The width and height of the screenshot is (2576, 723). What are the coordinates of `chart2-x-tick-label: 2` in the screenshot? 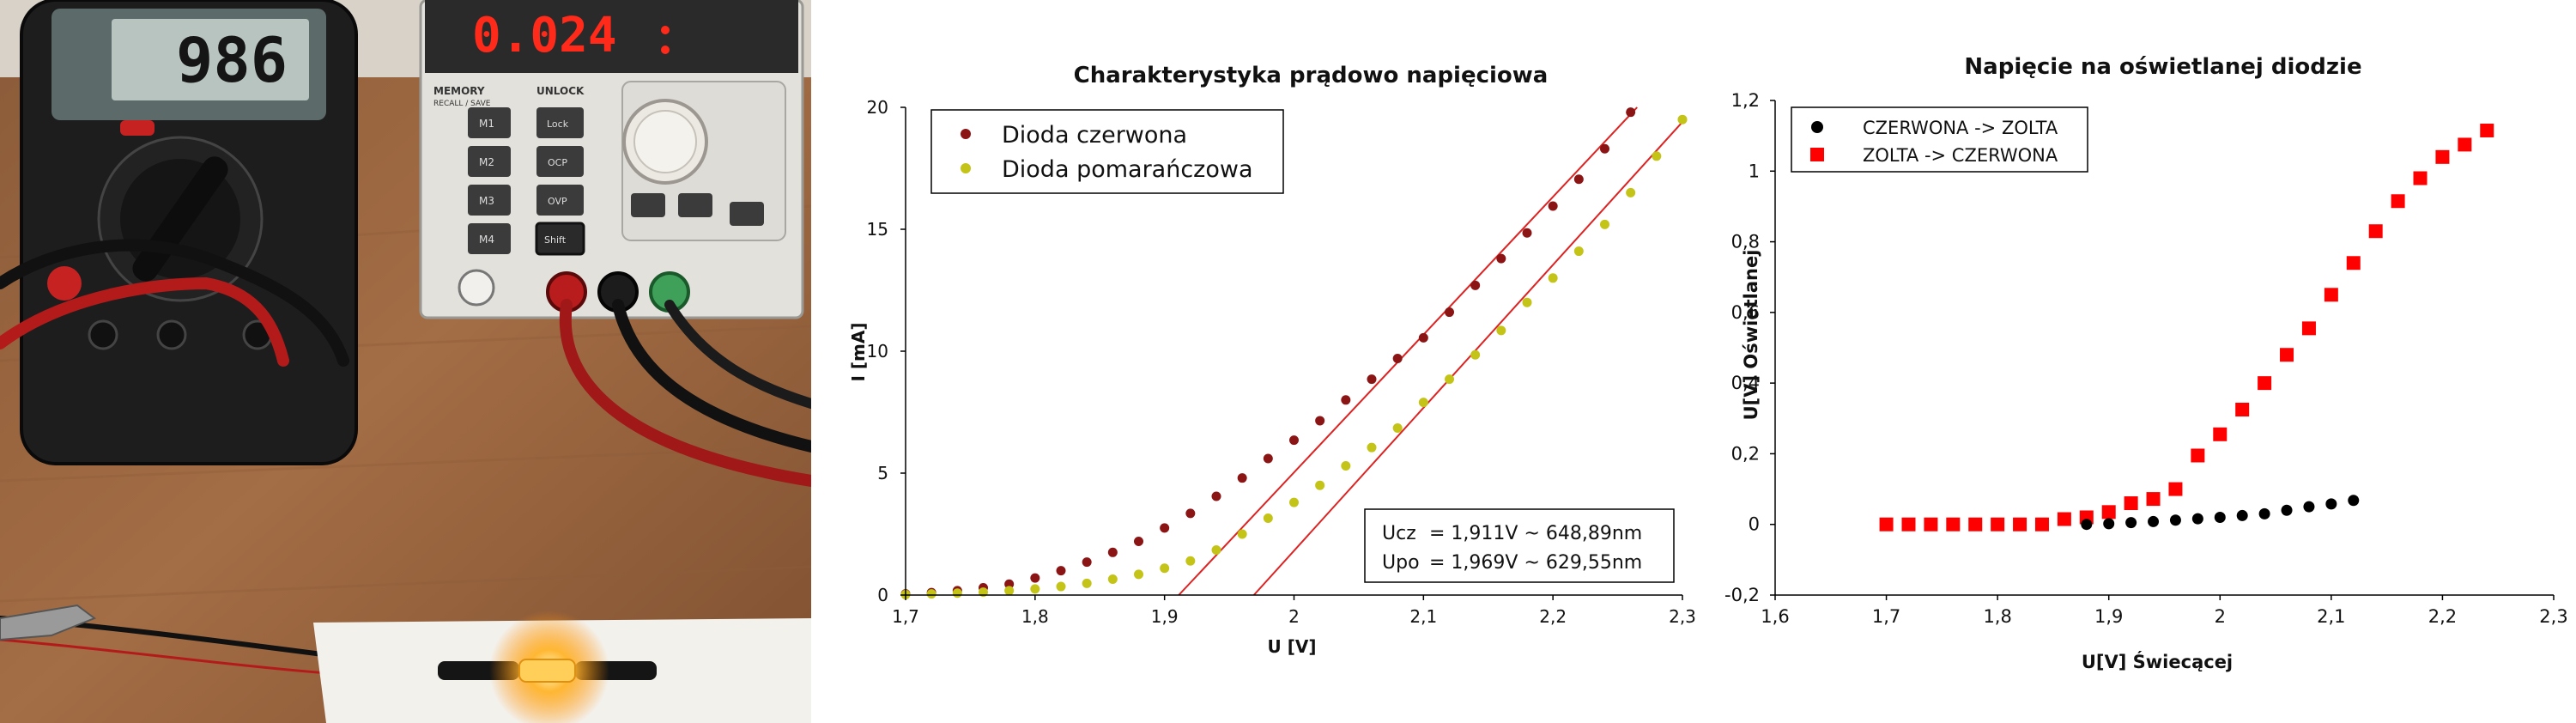 It's located at (2220, 616).